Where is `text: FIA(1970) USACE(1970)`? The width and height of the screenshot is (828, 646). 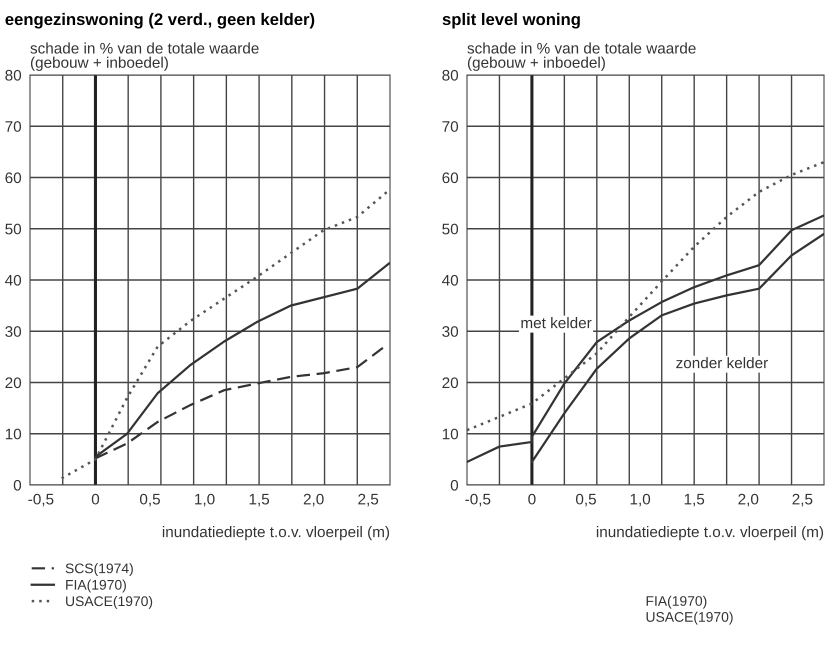
text: FIA(1970) USACE(1970) is located at coordinates (689, 610).